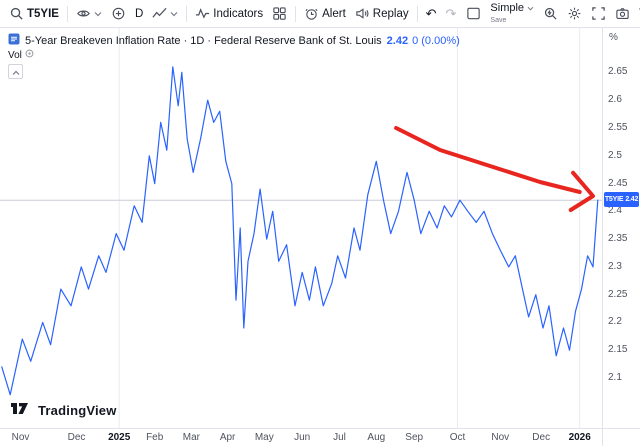 This screenshot has width=640, height=446. I want to click on x-axis-year-label: 2025, so click(119, 437).